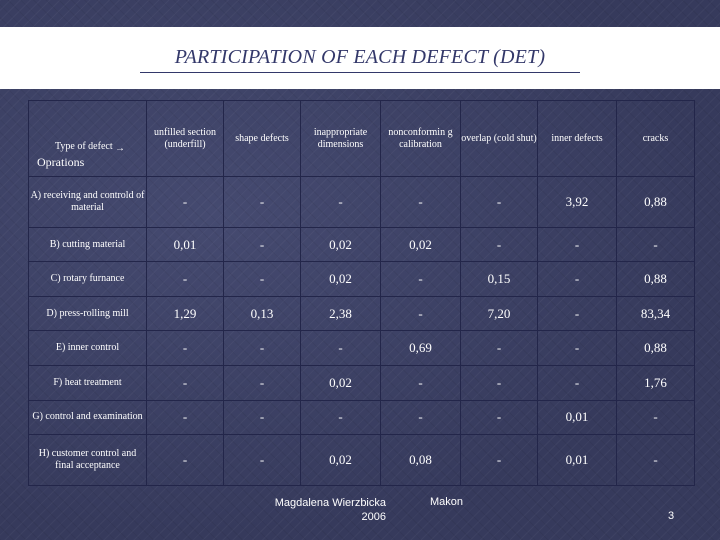  I want to click on value-cell: 1,29, so click(185, 313).